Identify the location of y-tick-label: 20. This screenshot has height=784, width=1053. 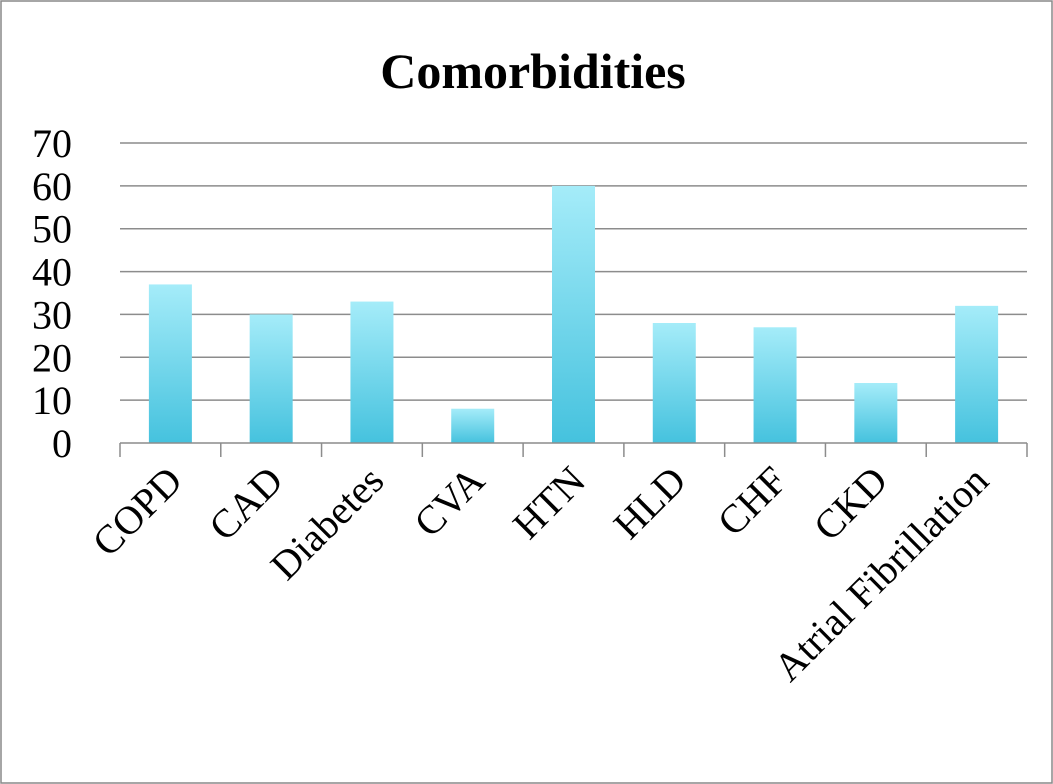
(52, 357).